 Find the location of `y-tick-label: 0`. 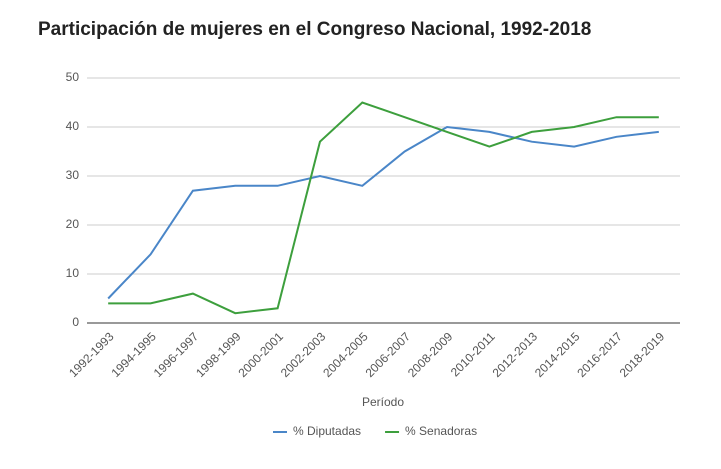

y-tick-label: 0 is located at coordinates (75, 322).